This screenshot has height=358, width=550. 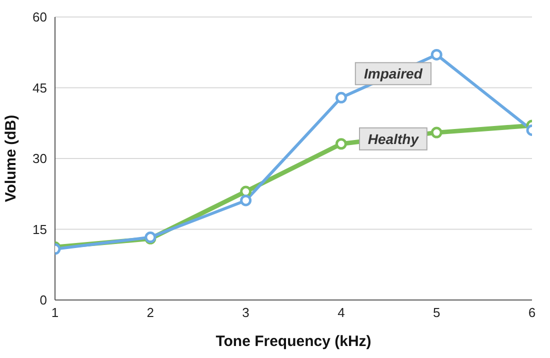 What do you see at coordinates (55, 312) in the screenshot?
I see `x-tick-label: 1` at bounding box center [55, 312].